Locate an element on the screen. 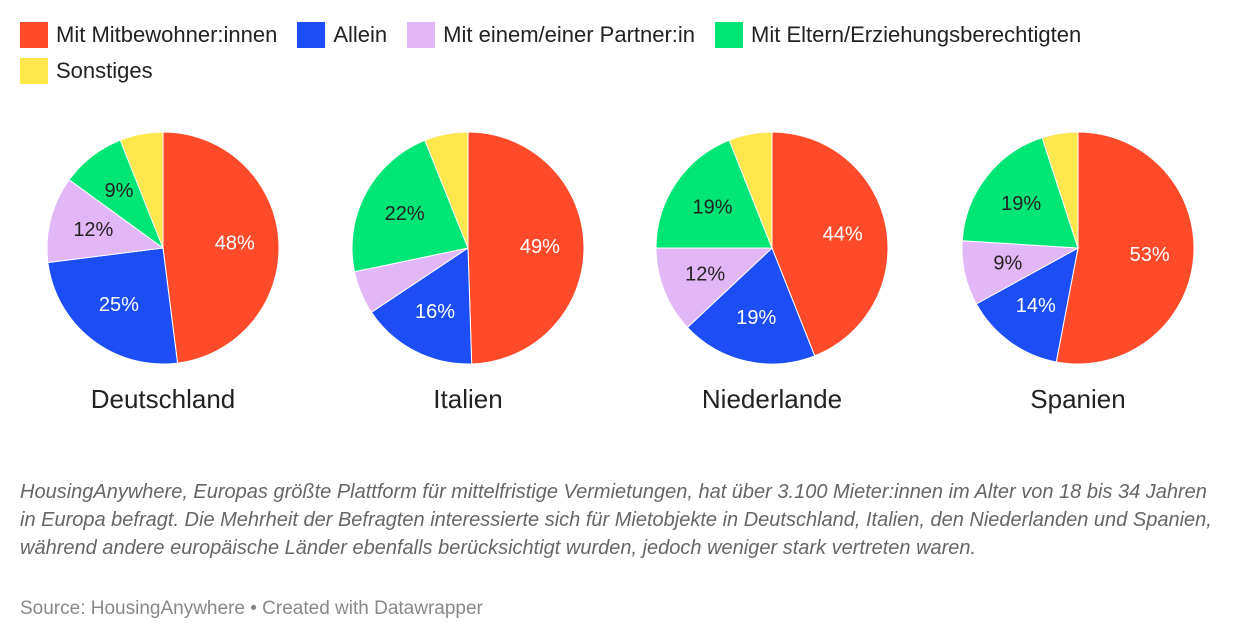 The width and height of the screenshot is (1240, 644). legend-item-mitbewohner: Mit Mitbewohner:innen is located at coordinates (148, 35).